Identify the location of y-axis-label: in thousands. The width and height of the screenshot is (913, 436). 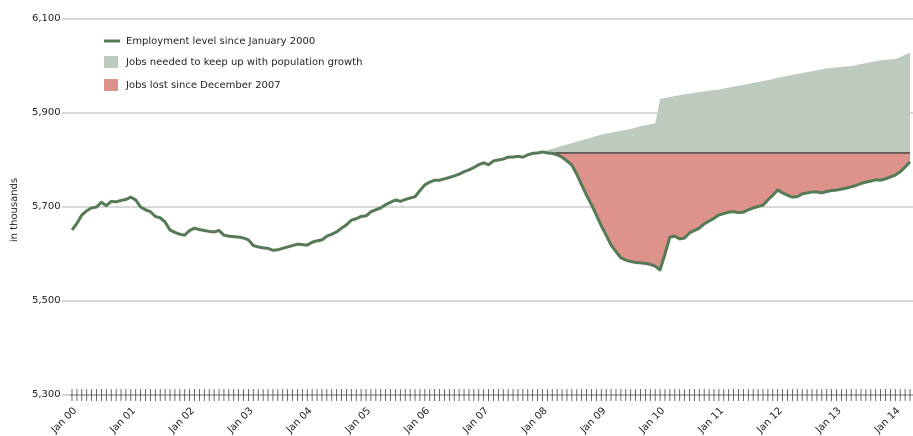
(14, 210).